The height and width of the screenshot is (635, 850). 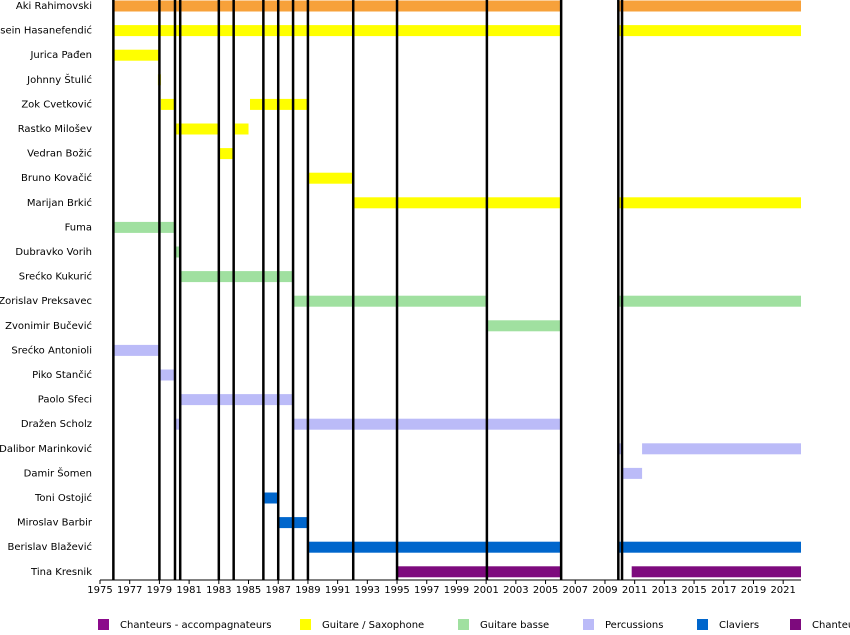 I want to click on x-tick-label: 2009, so click(x=604, y=590).